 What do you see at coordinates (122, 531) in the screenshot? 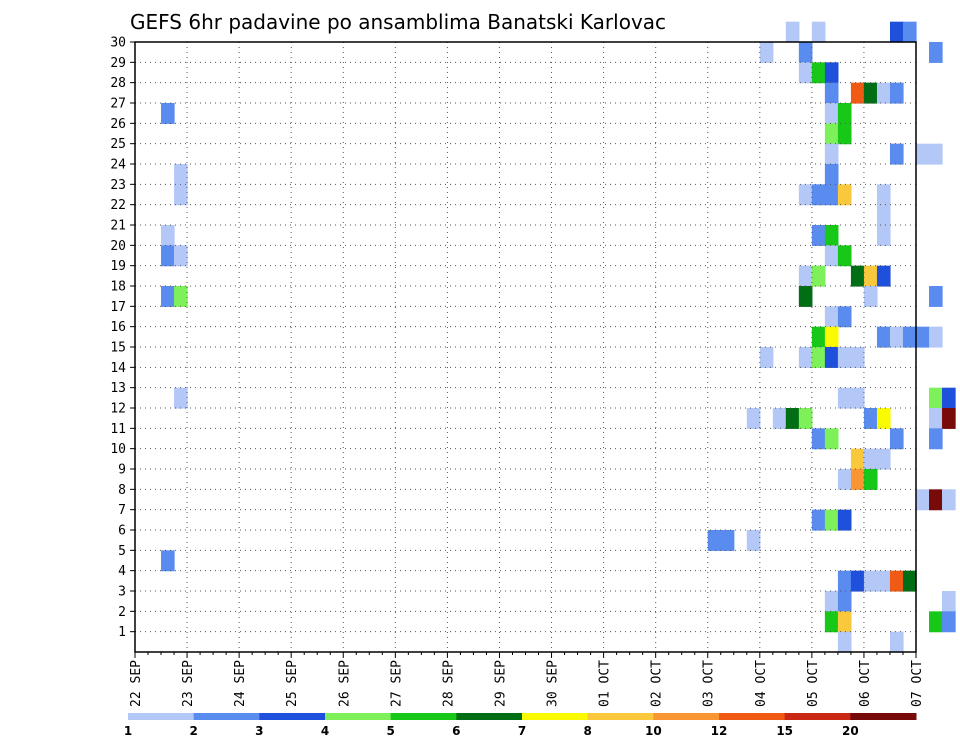
I see `y-tick-label: 6` at bounding box center [122, 531].